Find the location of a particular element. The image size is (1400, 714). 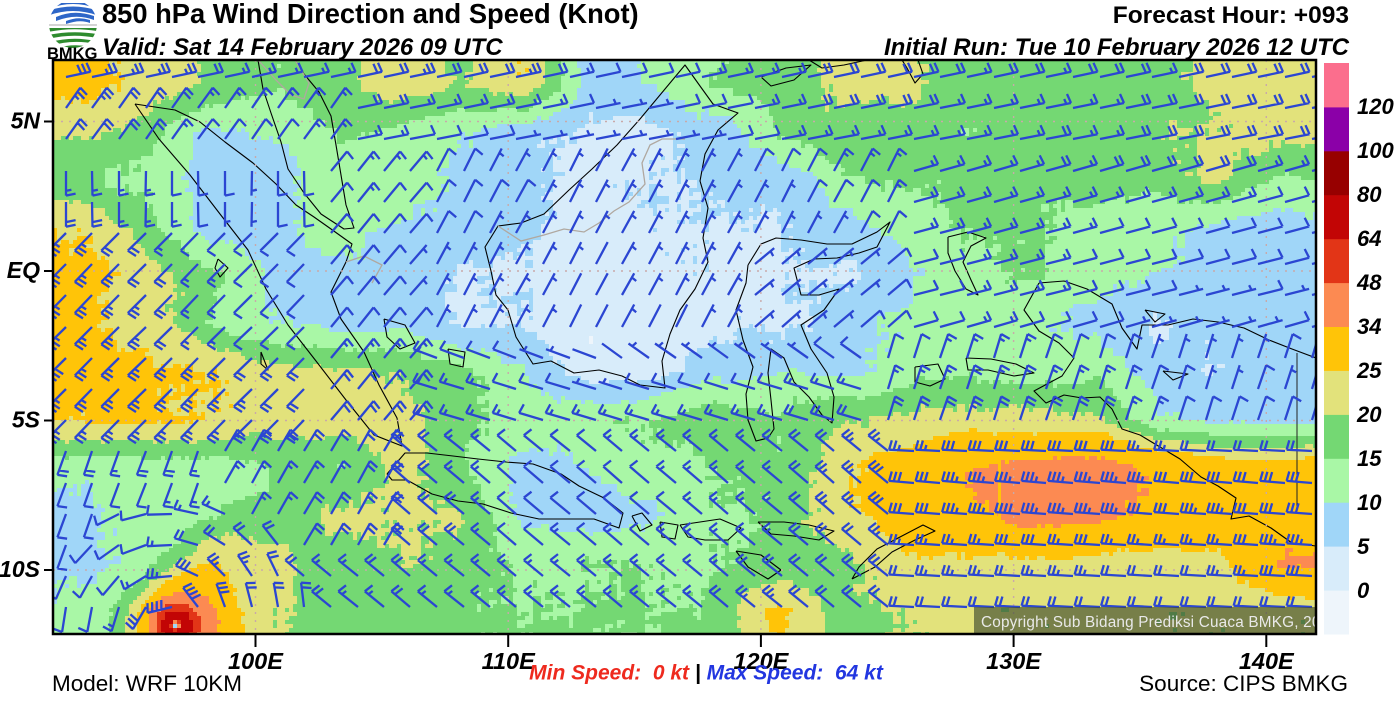

svg-text: 100 is located at coordinates (1375, 150).